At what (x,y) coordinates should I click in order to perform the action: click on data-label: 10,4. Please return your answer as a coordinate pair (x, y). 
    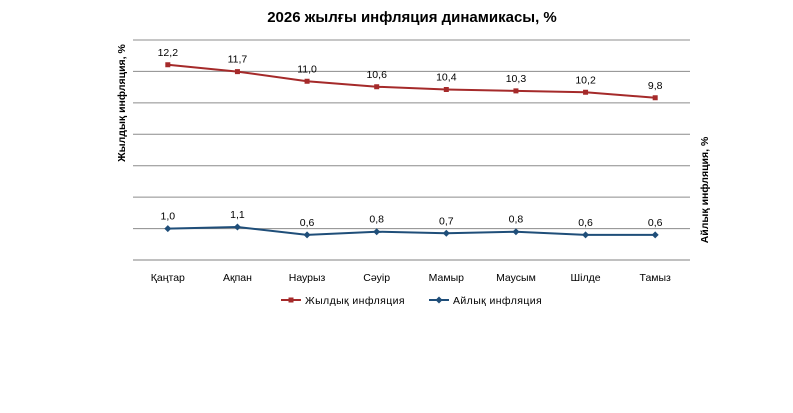
    Looking at the image, I should click on (446, 78).